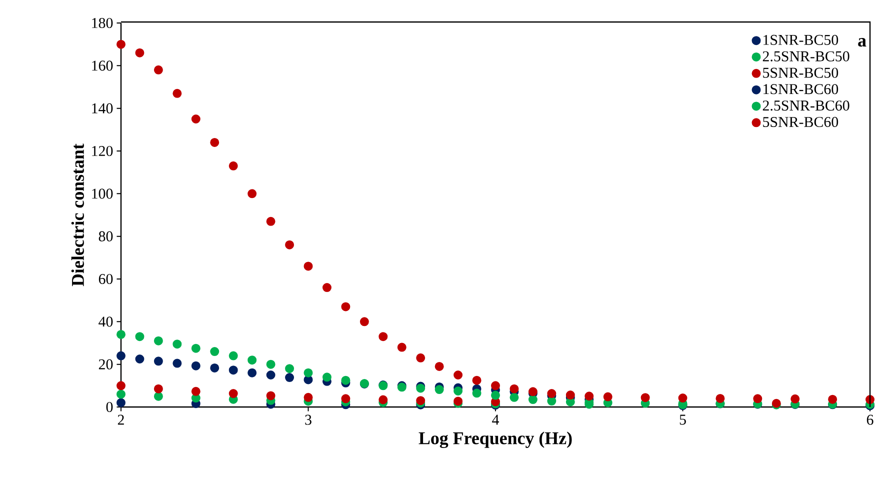  What do you see at coordinates (102, 108) in the screenshot?
I see `y-tick-label: 140` at bounding box center [102, 108].